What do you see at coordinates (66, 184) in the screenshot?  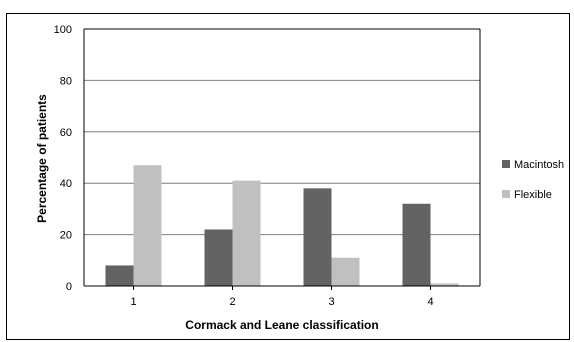 I see `y-tick-label: 40` at bounding box center [66, 184].